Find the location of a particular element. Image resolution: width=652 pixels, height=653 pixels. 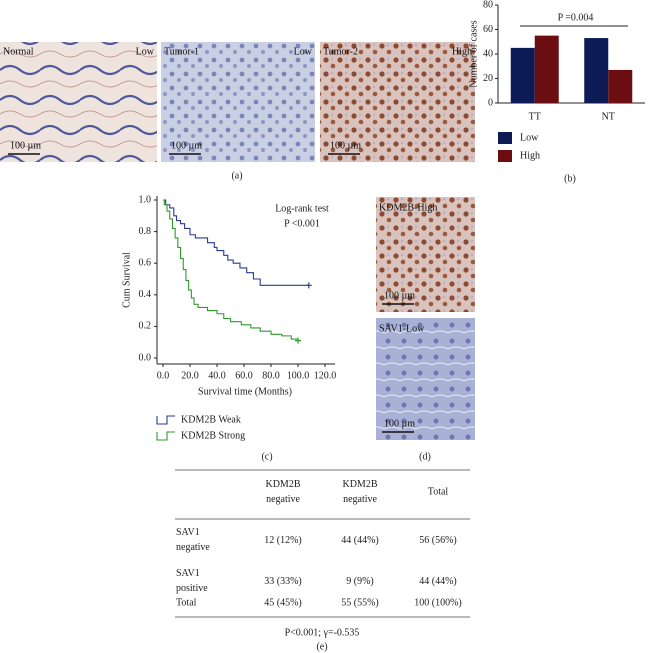

y-tick-label: 0 is located at coordinates (490, 102).